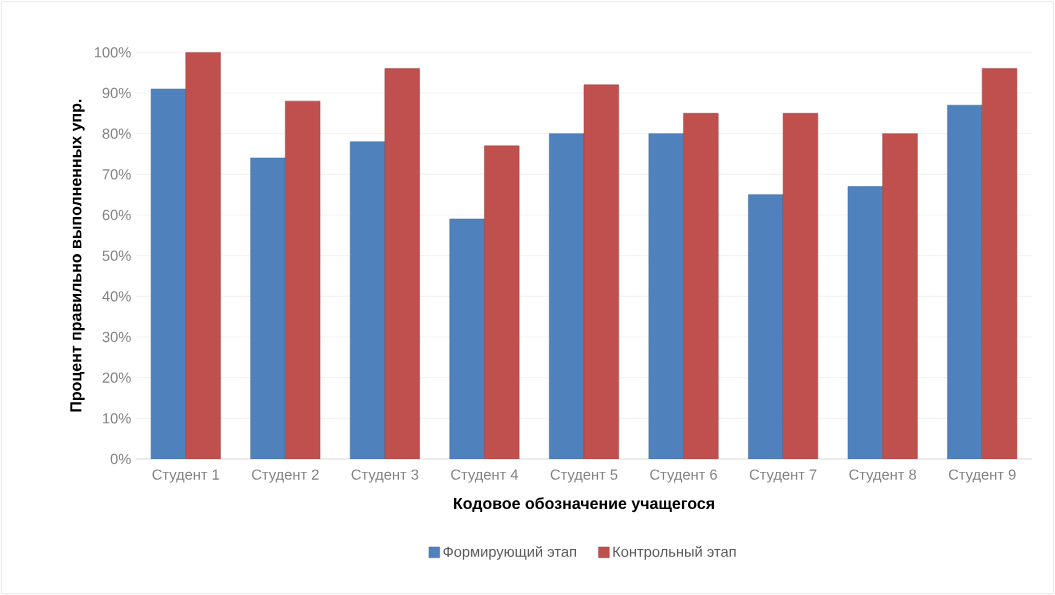 The height and width of the screenshot is (595, 1055). I want to click on y-tick-label: 70%, so click(116, 174).